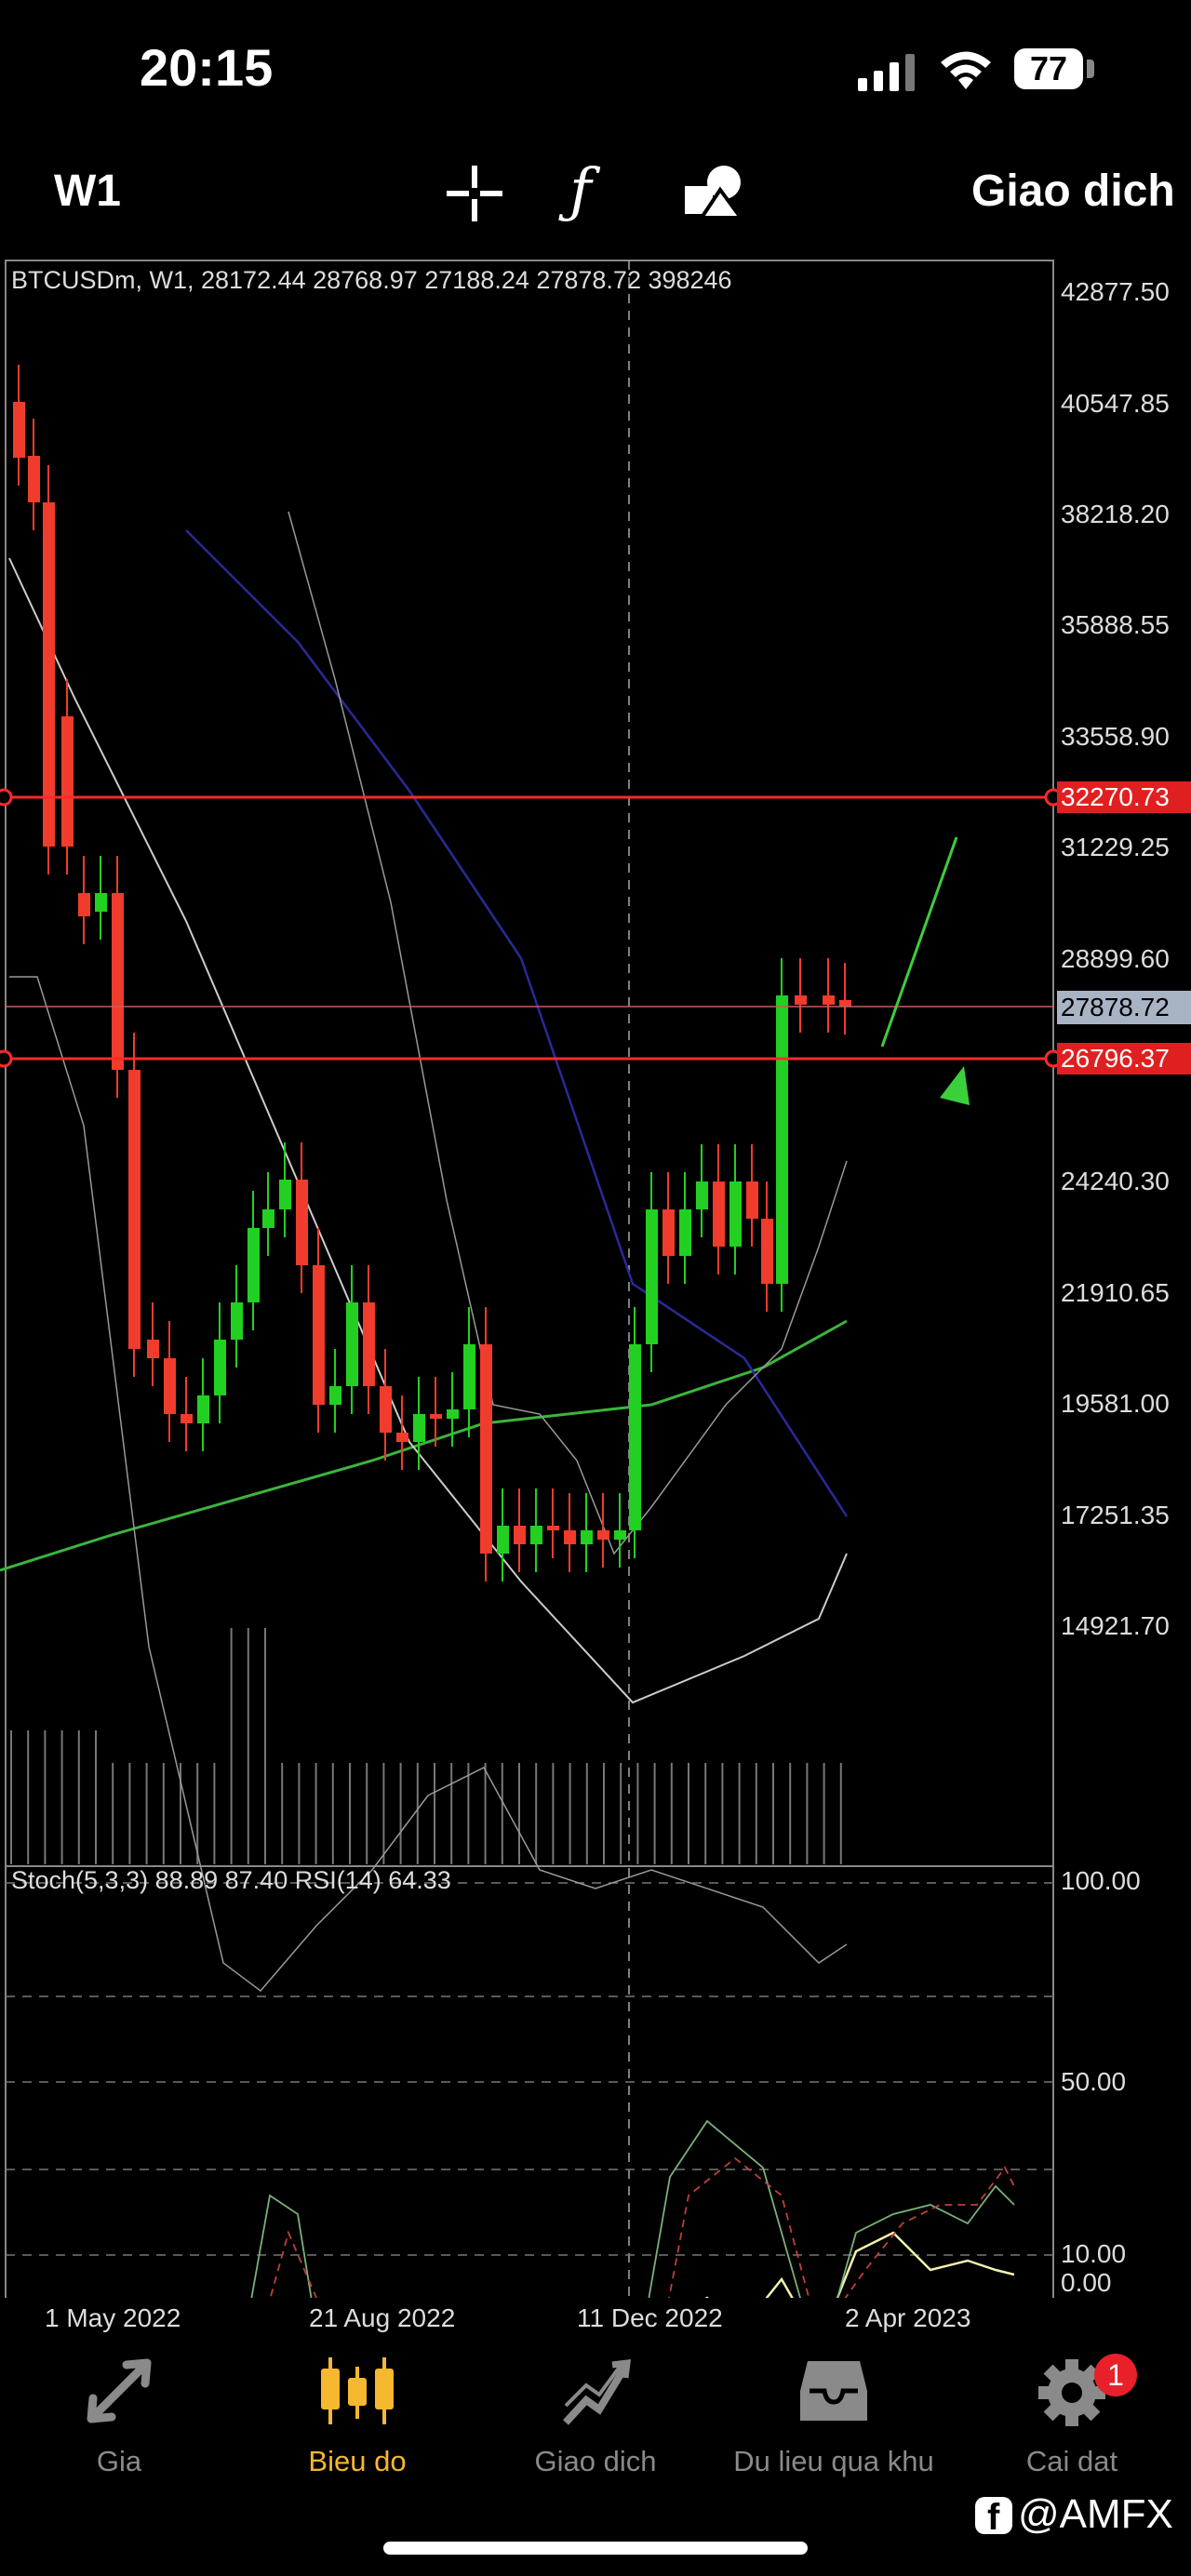  I want to click on battery-icon: 77, so click(1048, 68).